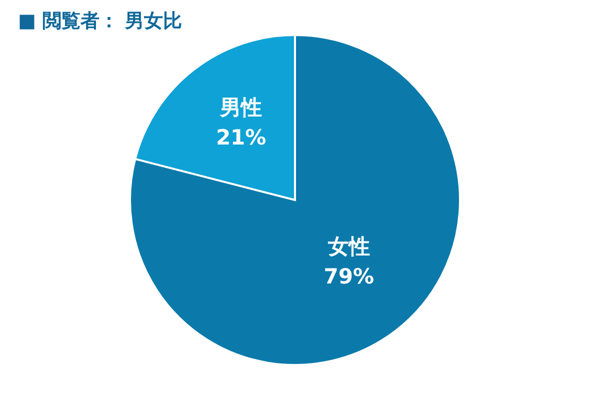 The height and width of the screenshot is (400, 600). I want to click on data-label: 21%, so click(241, 137).